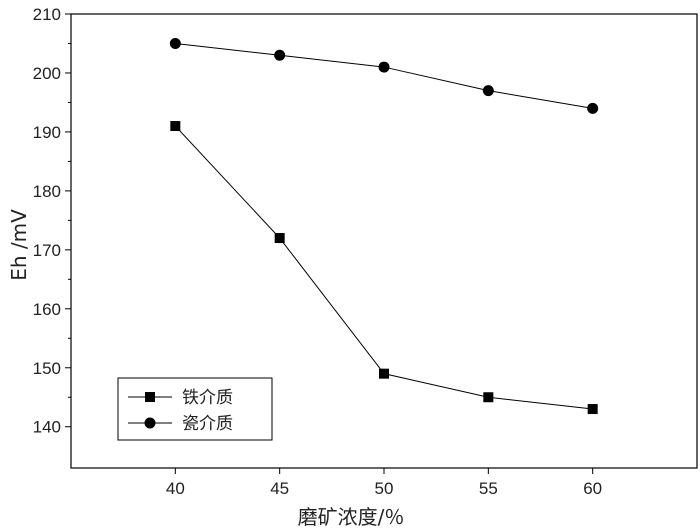 This screenshot has width=700, height=532. What do you see at coordinates (351, 517) in the screenshot?
I see `x-axis-title: 磨矿浓度/％` at bounding box center [351, 517].